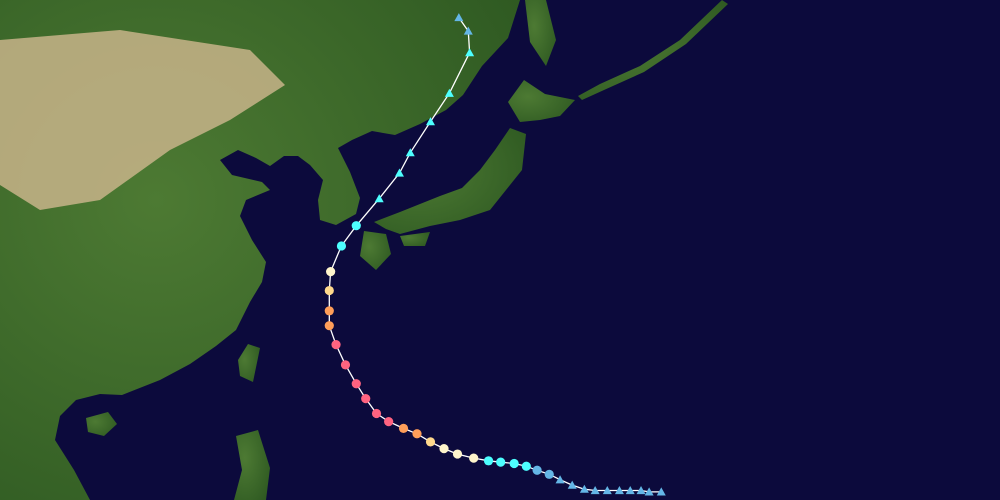  What do you see at coordinates (415, 239) in the screenshot?
I see `shikoku` at bounding box center [415, 239].